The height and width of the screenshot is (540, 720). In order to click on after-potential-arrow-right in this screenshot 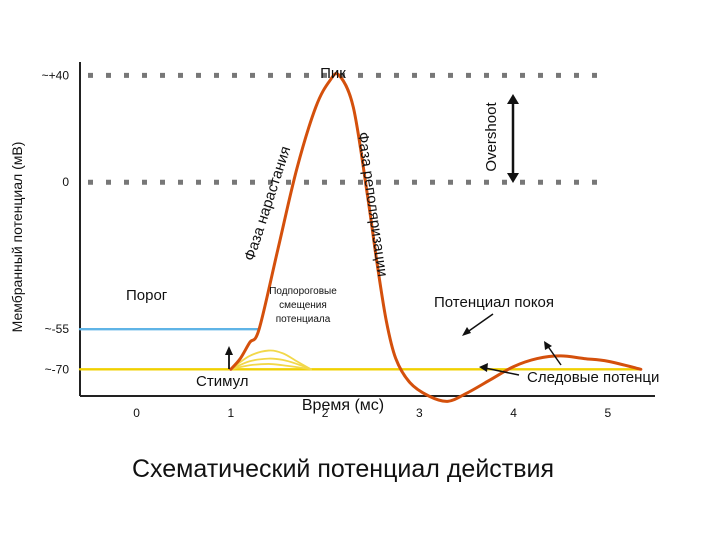, I will do `click(553, 353)`.